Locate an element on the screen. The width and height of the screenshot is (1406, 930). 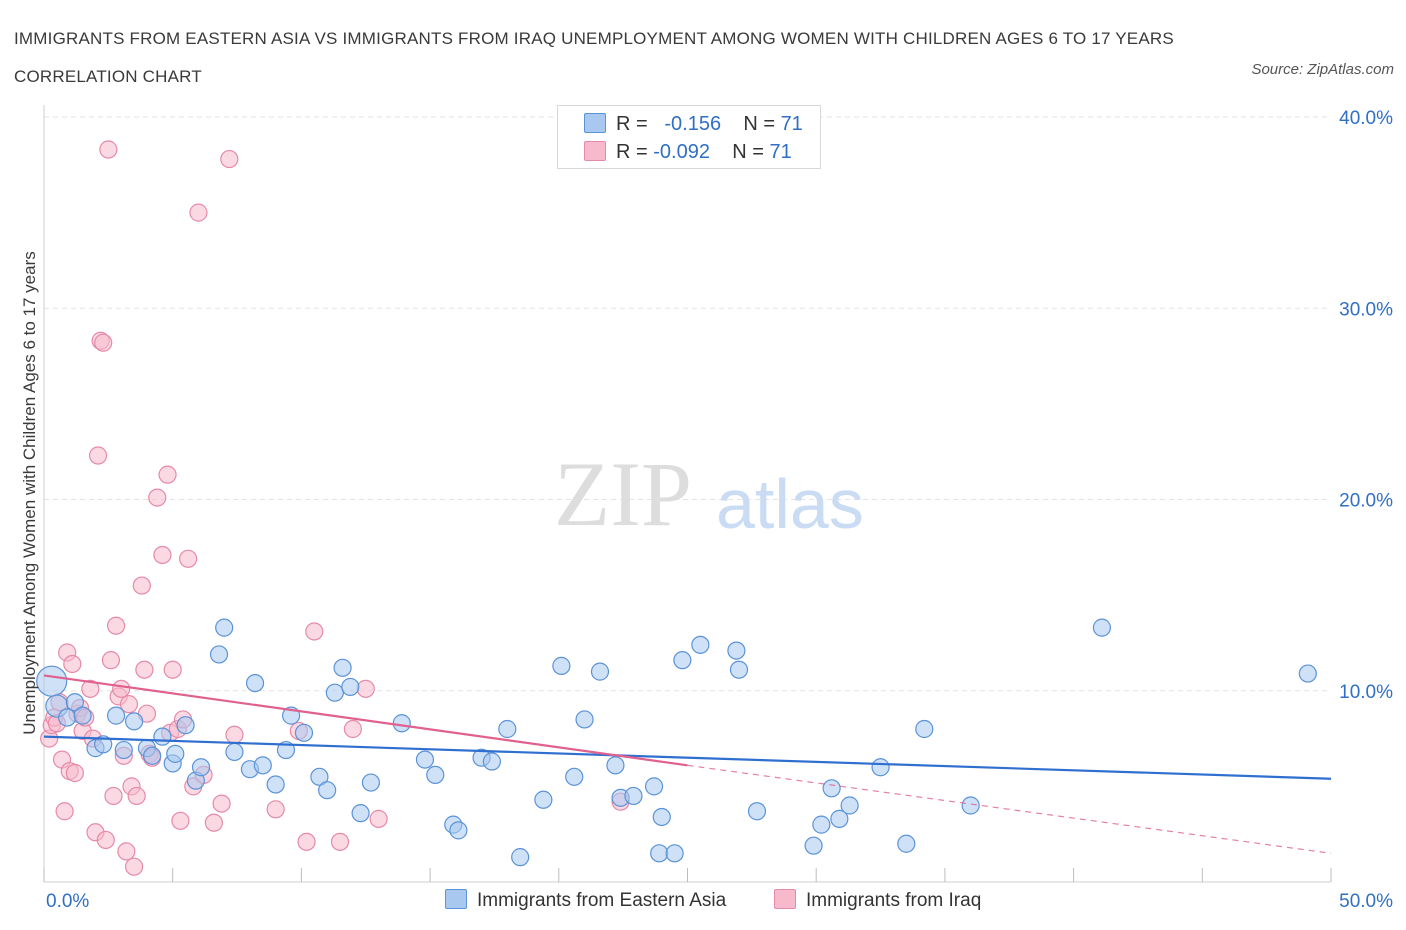
x-tick-label: 50.0% is located at coordinates (1366, 901).